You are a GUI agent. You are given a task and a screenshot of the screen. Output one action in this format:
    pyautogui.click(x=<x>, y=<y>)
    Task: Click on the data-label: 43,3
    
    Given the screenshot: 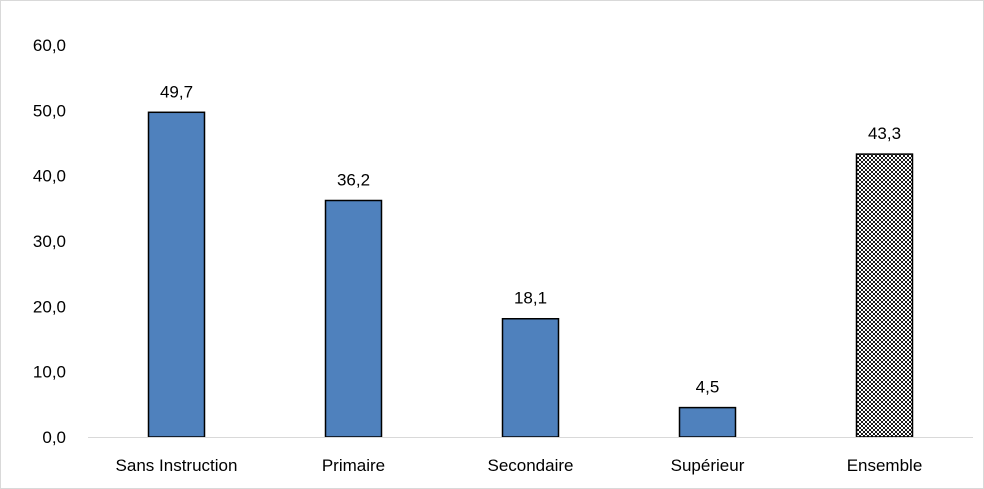 What is the action you would take?
    pyautogui.click(x=884, y=133)
    